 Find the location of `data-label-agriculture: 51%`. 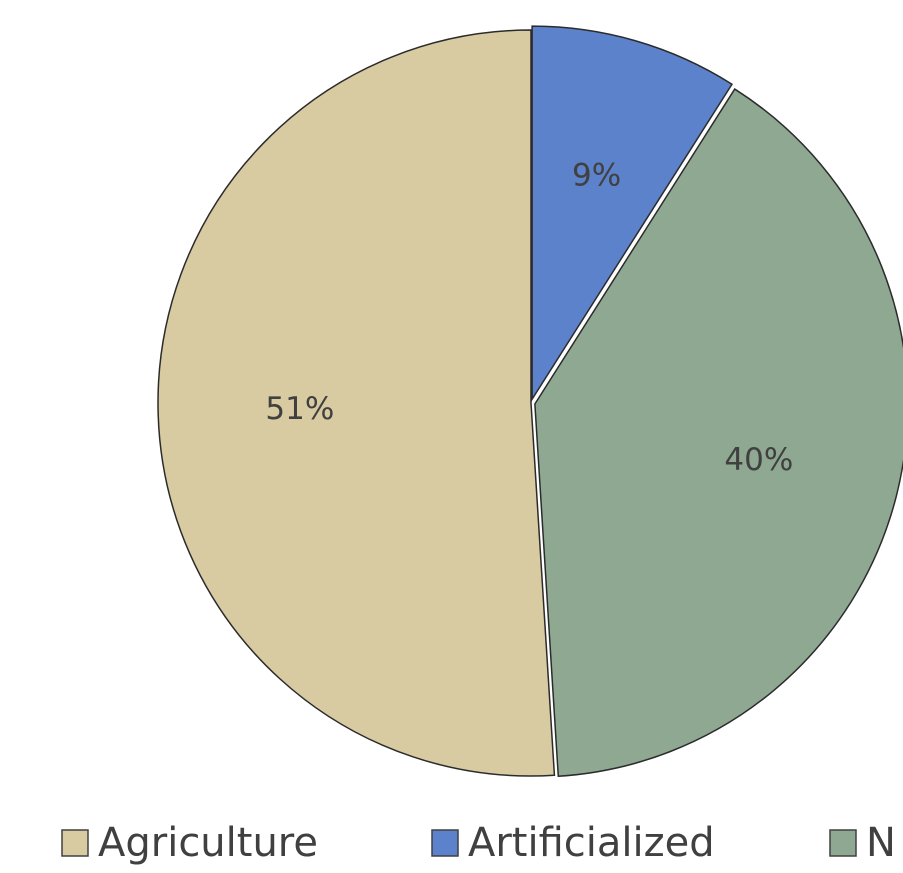

data-label-agriculture: 51% is located at coordinates (299, 409).